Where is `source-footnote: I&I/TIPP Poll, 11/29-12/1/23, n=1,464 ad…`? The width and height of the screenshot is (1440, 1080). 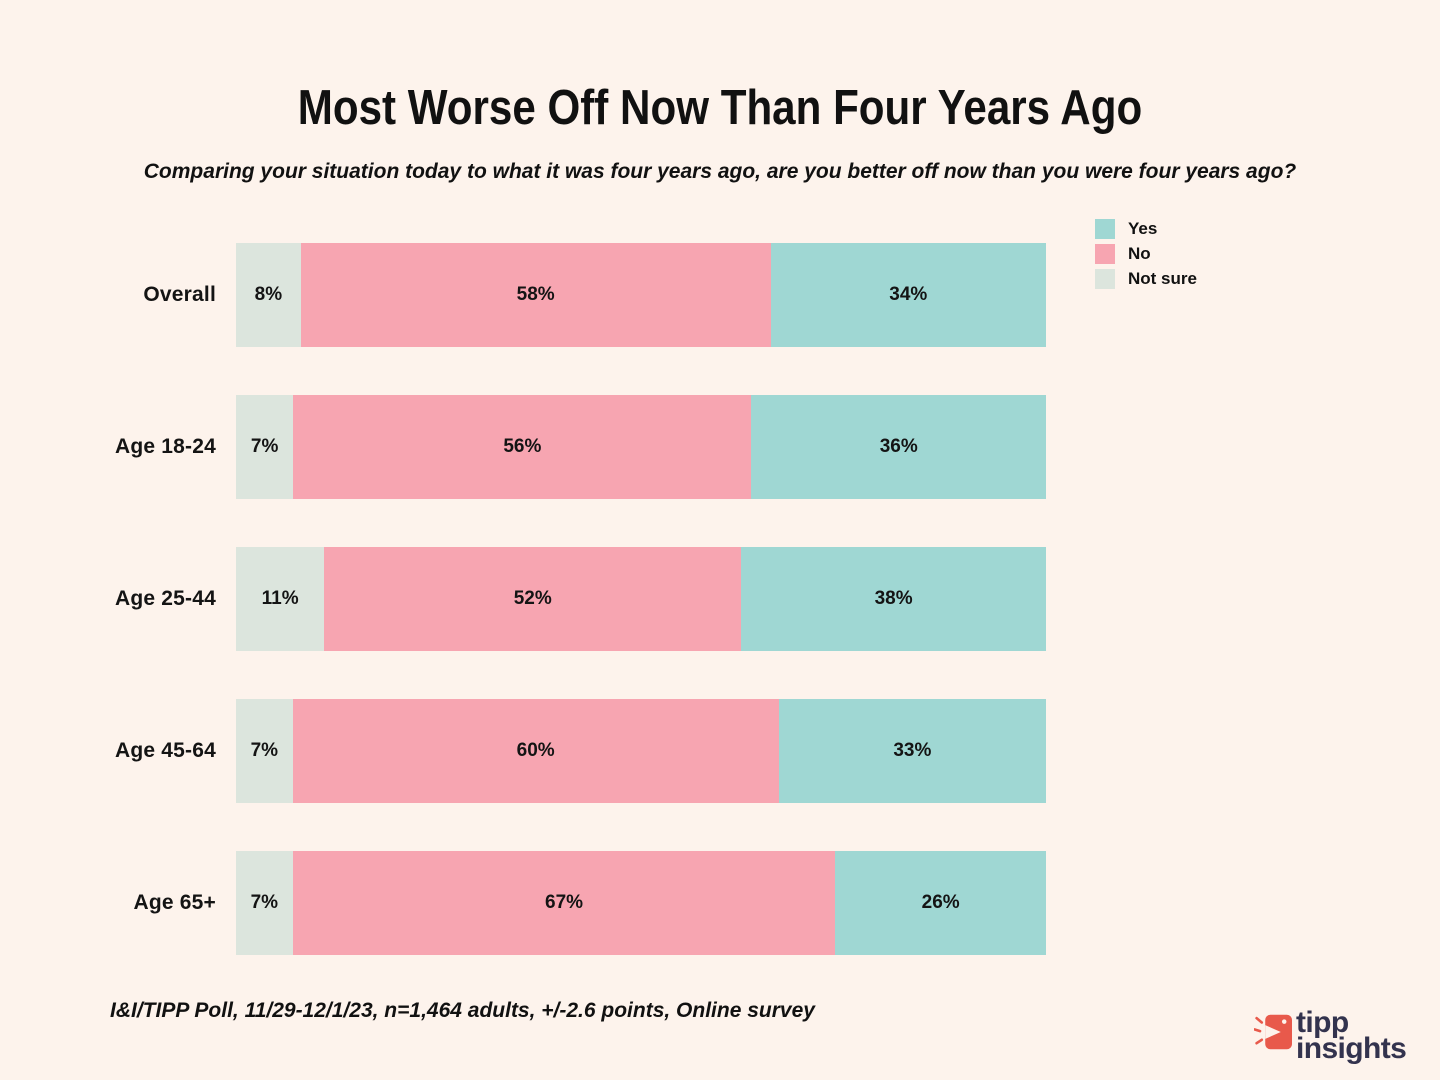 source-footnote: I&I/TIPP Poll, 11/29-12/1/23, n=1,464 ad… is located at coordinates (462, 1010).